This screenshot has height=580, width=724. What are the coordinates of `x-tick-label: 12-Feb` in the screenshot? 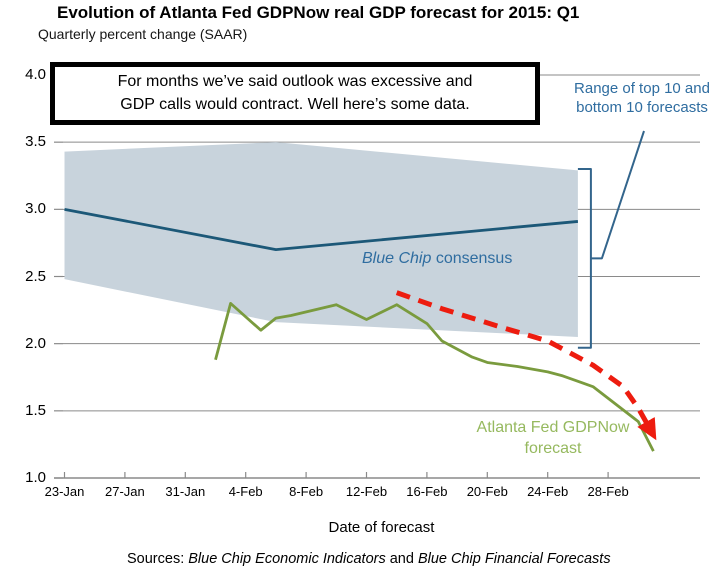 It's located at (366, 491).